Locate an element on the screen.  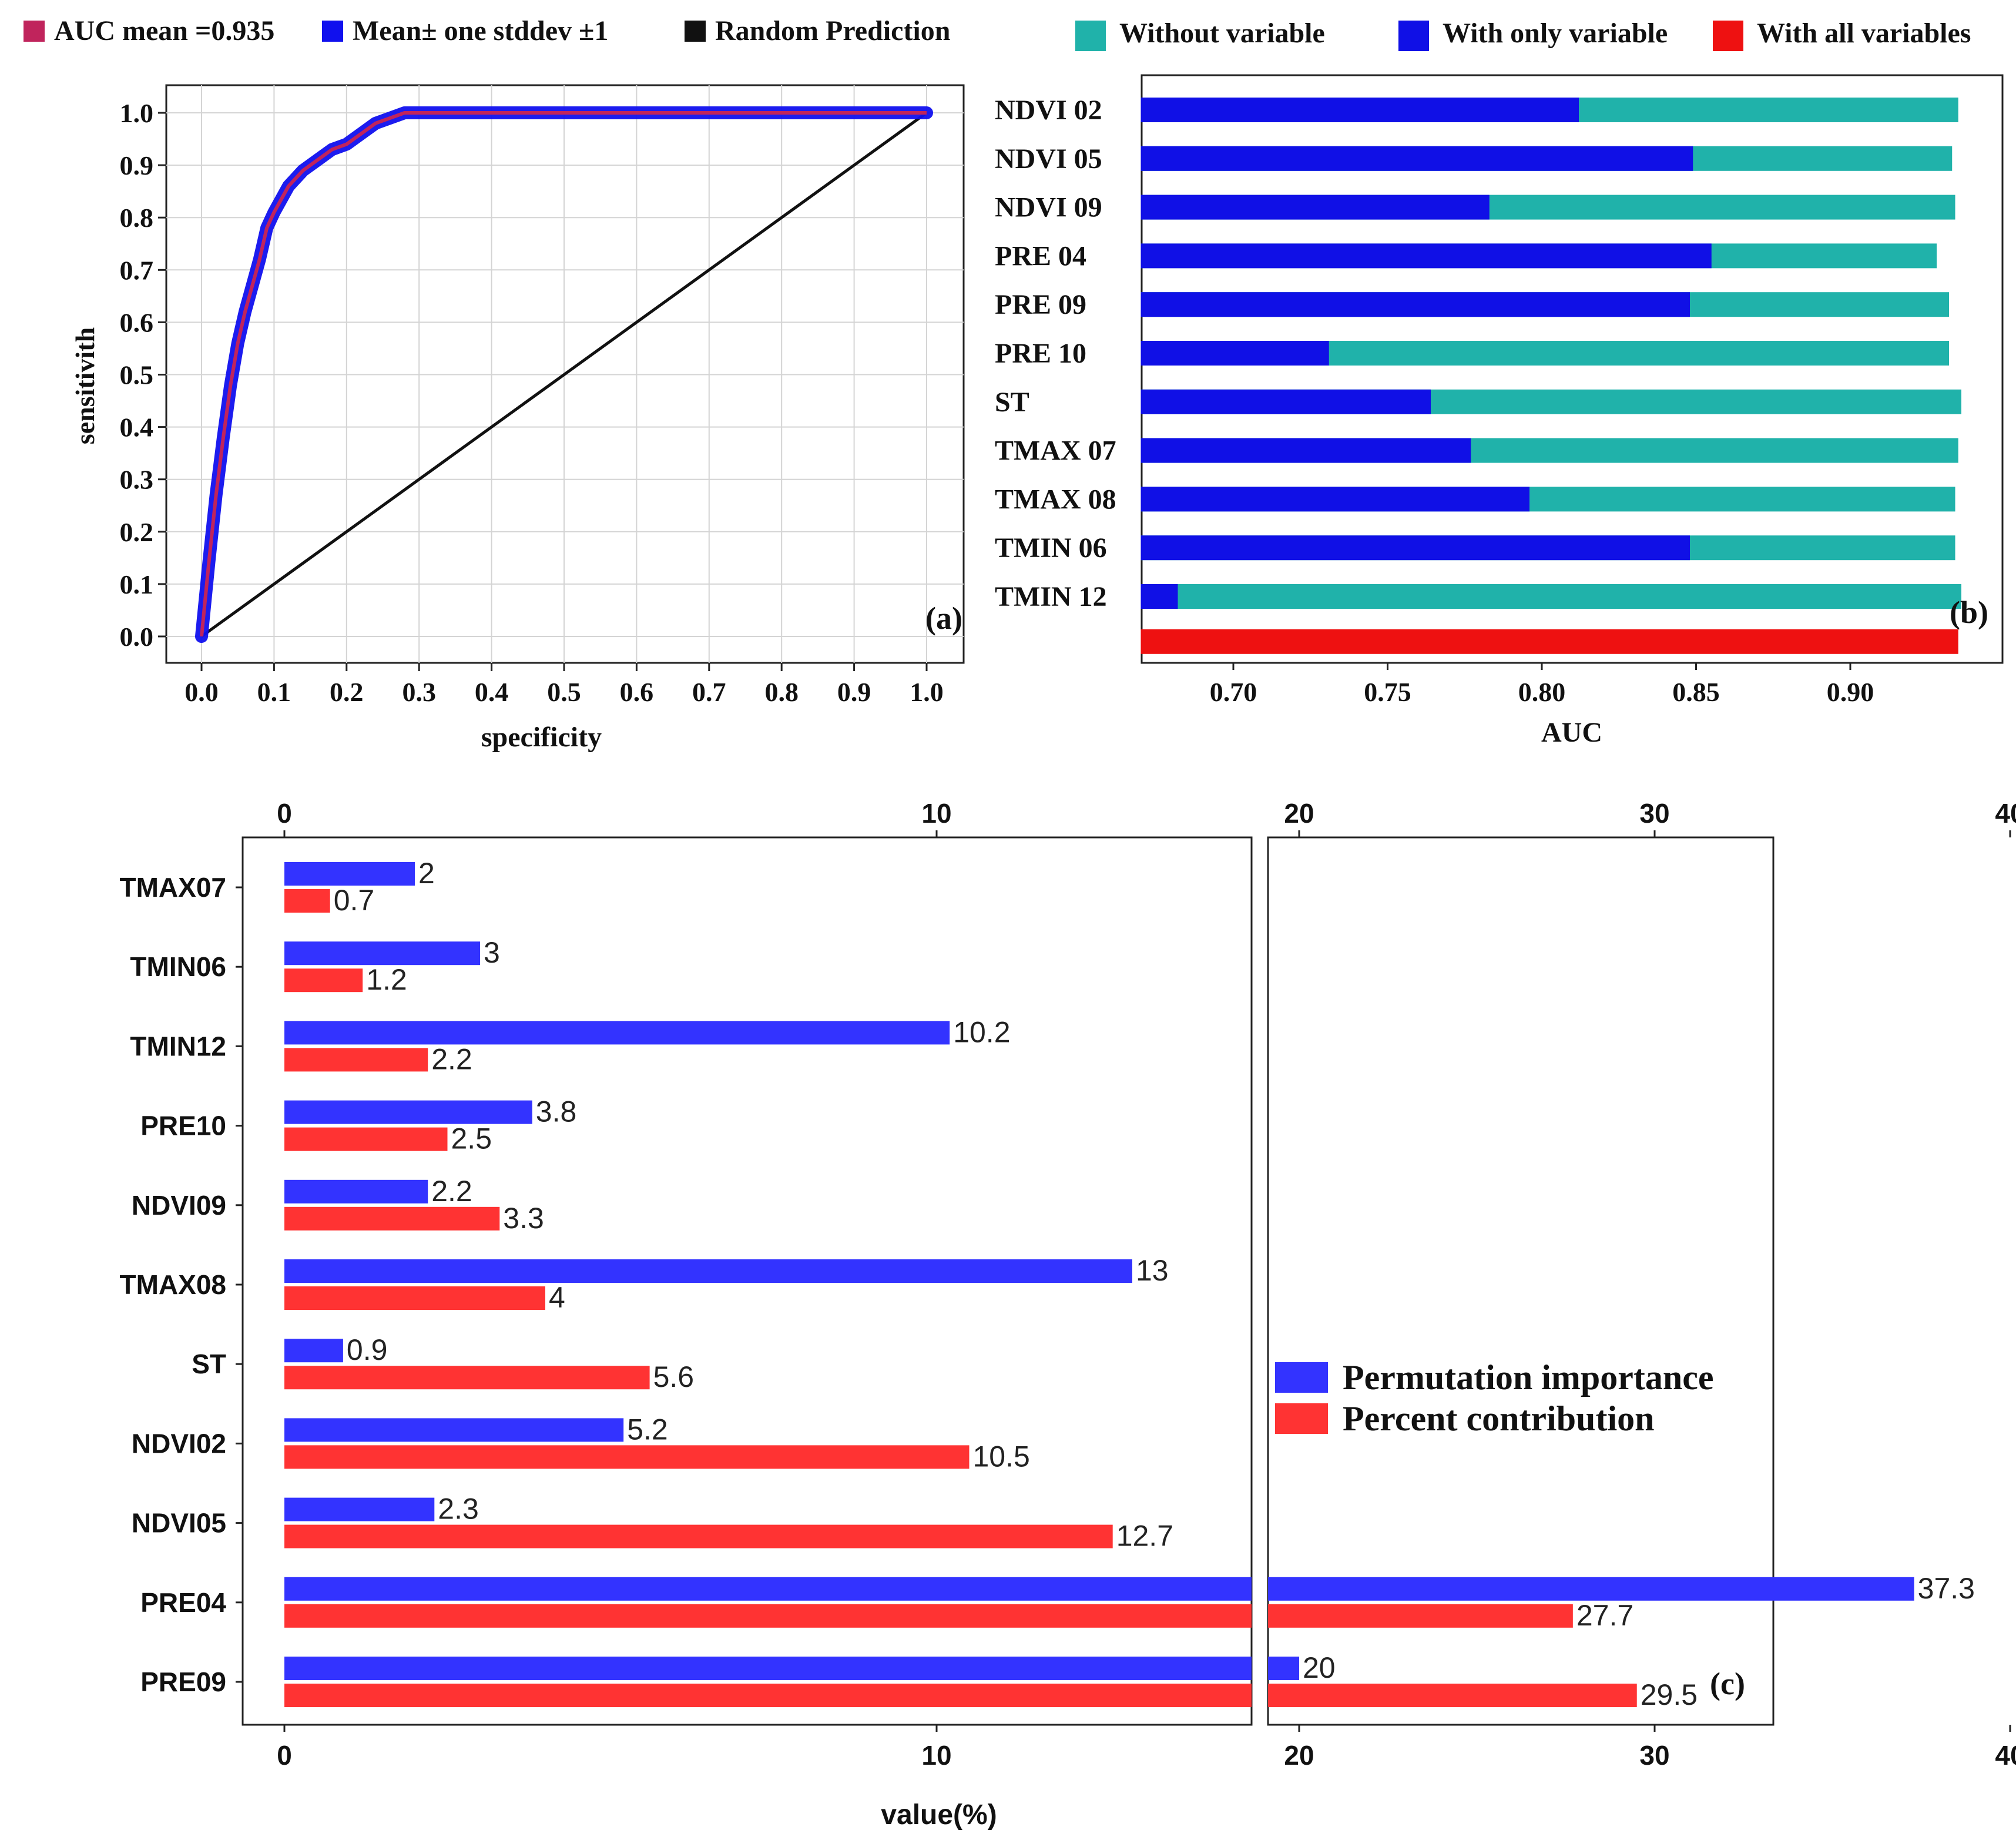
legend-label: Percent contribution is located at coordinates (1498, 1418).